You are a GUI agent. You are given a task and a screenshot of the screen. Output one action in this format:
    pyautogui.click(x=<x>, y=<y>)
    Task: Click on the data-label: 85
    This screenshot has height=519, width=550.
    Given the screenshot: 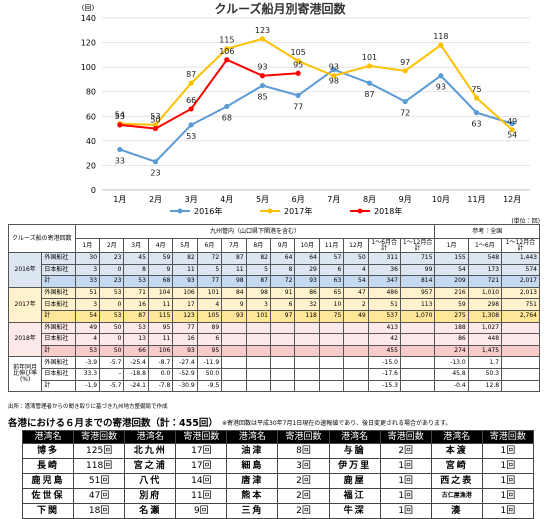 What is the action you would take?
    pyautogui.click(x=262, y=97)
    